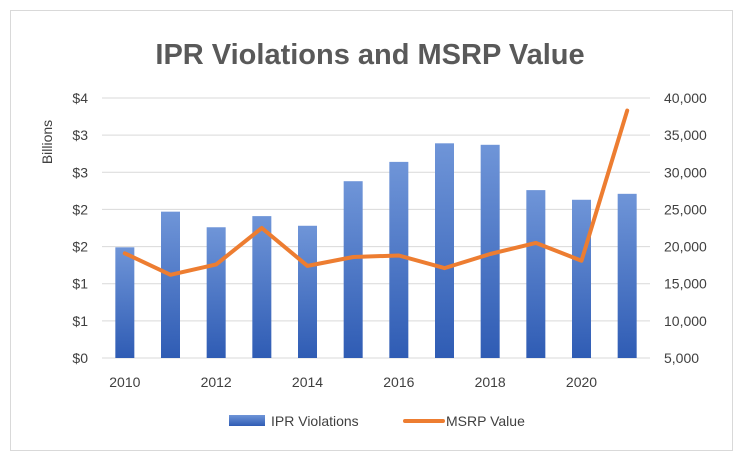 This screenshot has width=740, height=466. Describe the element at coordinates (307, 382) in the screenshot. I see `x-tick-label: 2014` at that location.